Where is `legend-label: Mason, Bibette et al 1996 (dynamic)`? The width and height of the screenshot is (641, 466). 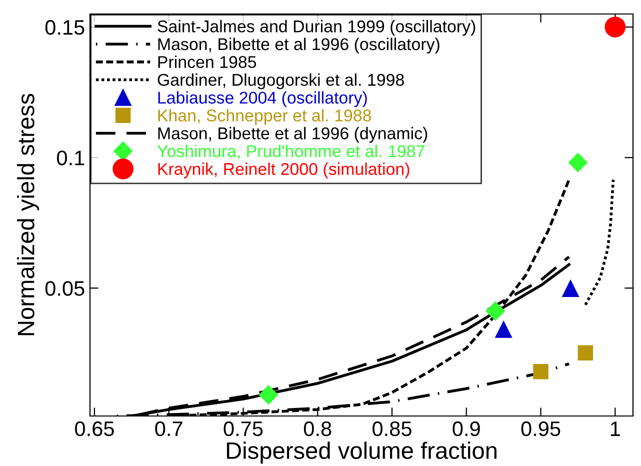
legend-label: Mason, Bibette et al 1996 (dynamic) is located at coordinates (293, 134).